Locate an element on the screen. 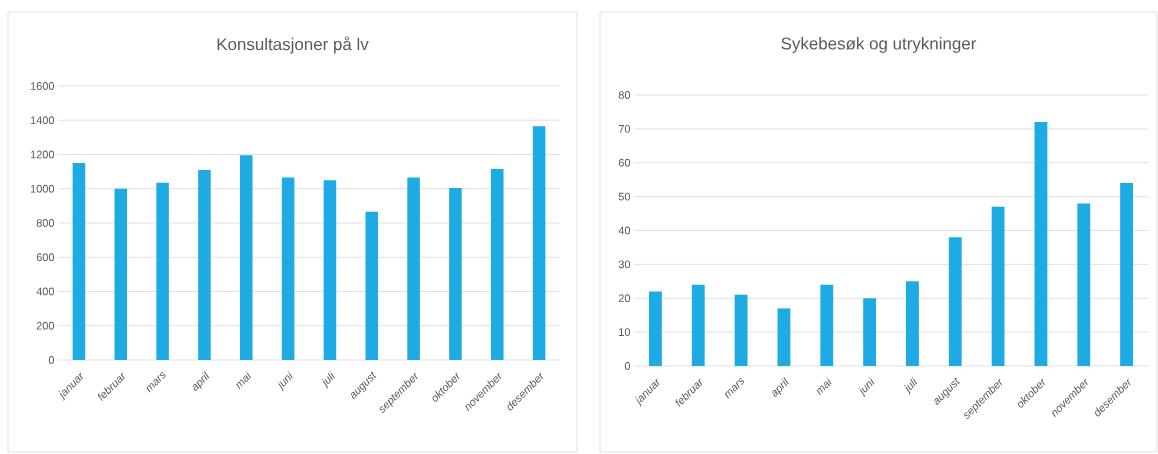 Image resolution: width=1158 pixels, height=454 pixels. y-tick-label: 20 is located at coordinates (624, 298).